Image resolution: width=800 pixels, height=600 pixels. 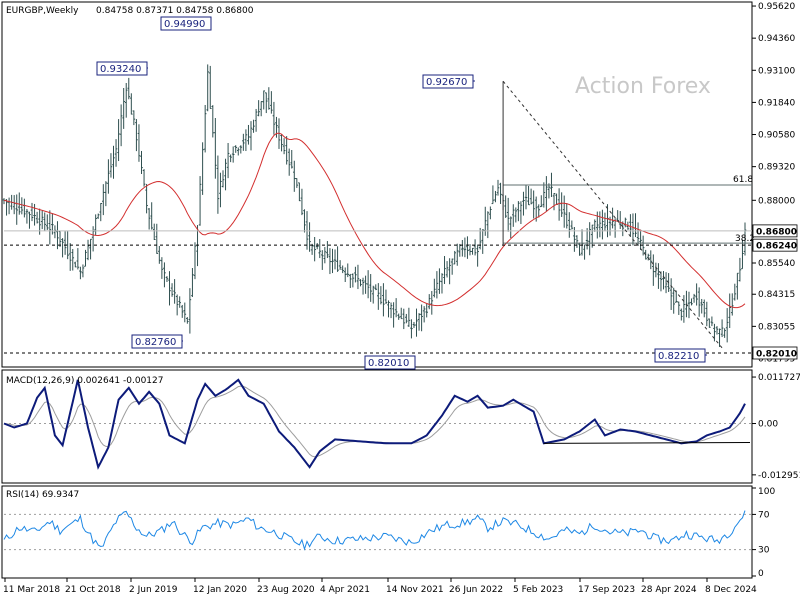 I want to click on x-tick-label: 21 Oct 2018, so click(x=93, y=590).